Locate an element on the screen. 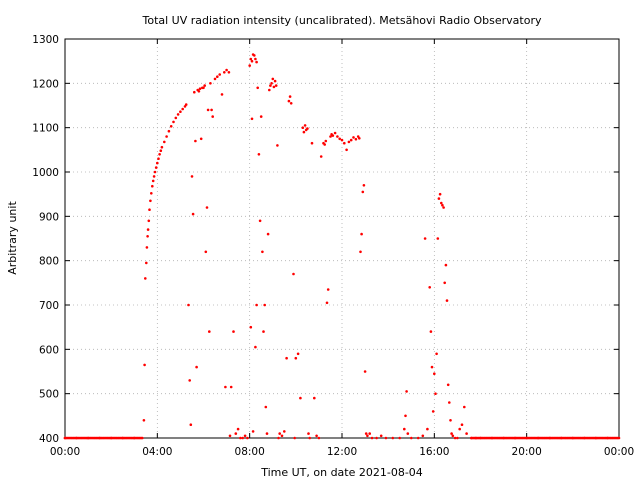 The width and height of the screenshot is (640, 480). y-tick-label: 1200 is located at coordinates (45, 84).